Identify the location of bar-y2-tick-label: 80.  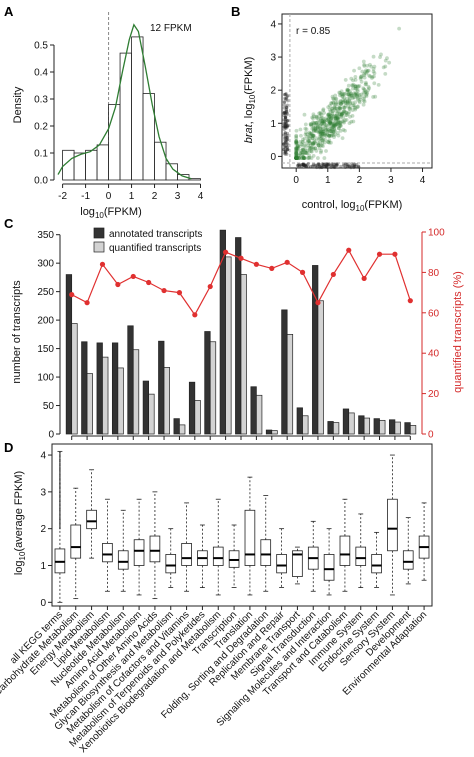
(434, 273).